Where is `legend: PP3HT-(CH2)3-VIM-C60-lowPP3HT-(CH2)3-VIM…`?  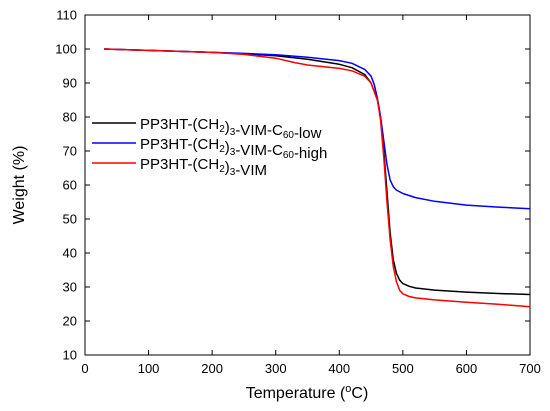 legend: PP3HT-(CH2)3-VIM-C60-lowPP3HT-(CH2)3-VIM… is located at coordinates (209, 147).